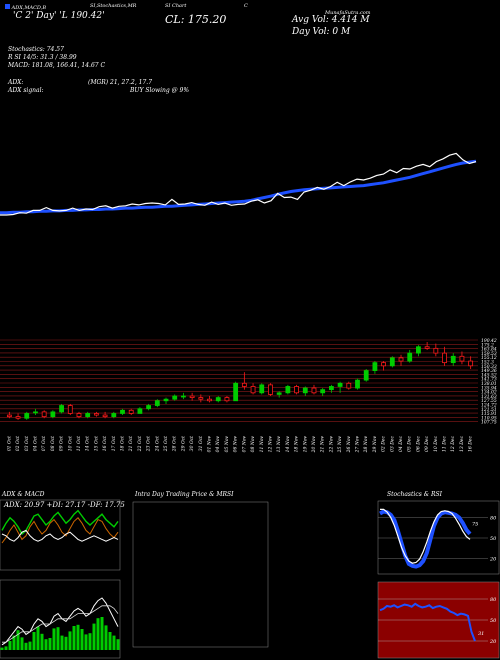 Image resolution: width=500 pixels, height=660 pixels. I want to click on date-tick-label: 11 Oct, so click(79, 443).